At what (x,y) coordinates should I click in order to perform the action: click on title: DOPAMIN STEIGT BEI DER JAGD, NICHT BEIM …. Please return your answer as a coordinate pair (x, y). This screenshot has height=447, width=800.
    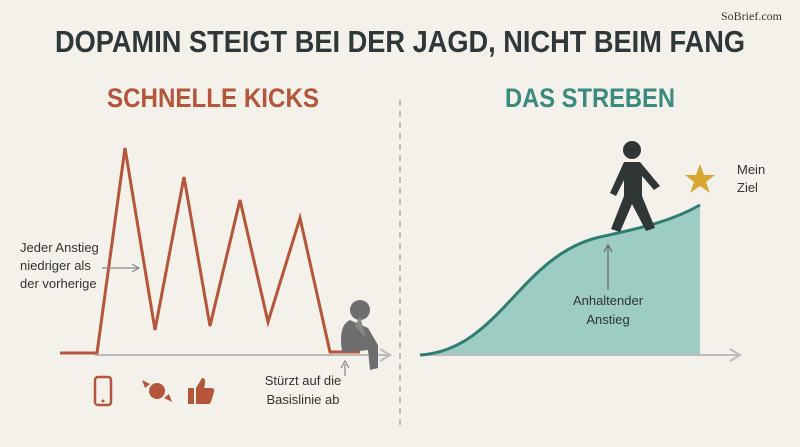
    Looking at the image, I should click on (400, 41).